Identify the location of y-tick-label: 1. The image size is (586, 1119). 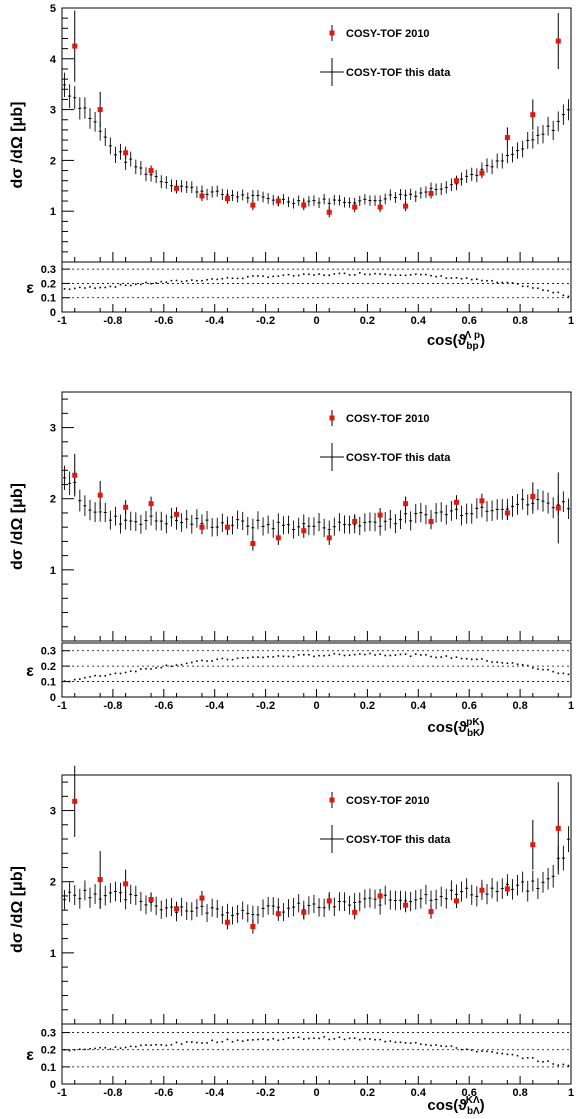
(53, 212).